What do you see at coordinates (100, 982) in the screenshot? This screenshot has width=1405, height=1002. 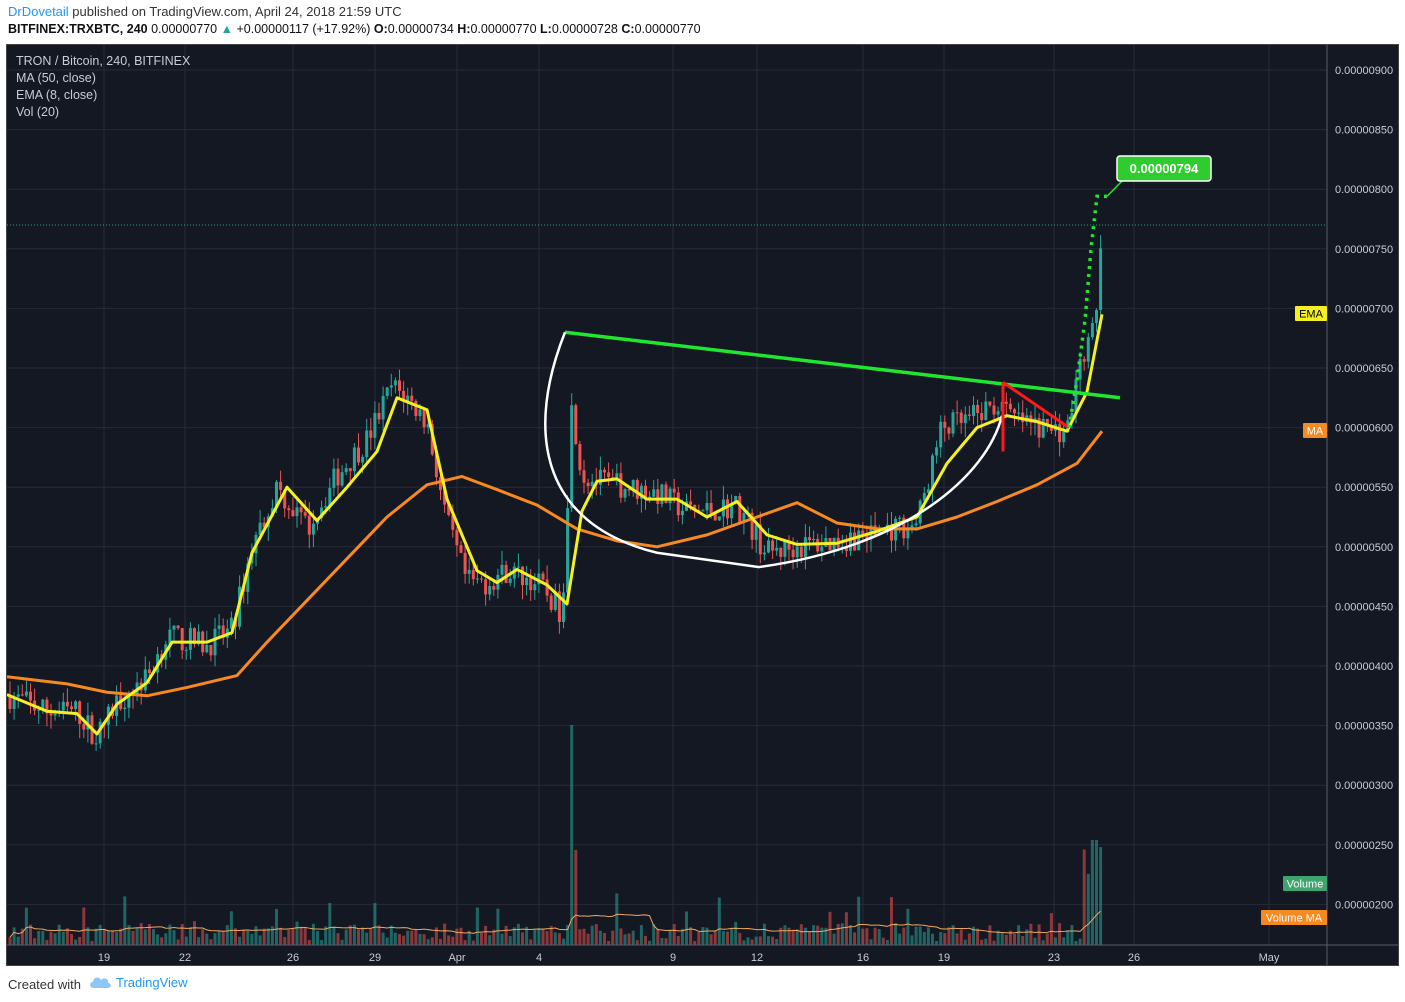 I see `tradingview-cloud-icon` at bounding box center [100, 982].